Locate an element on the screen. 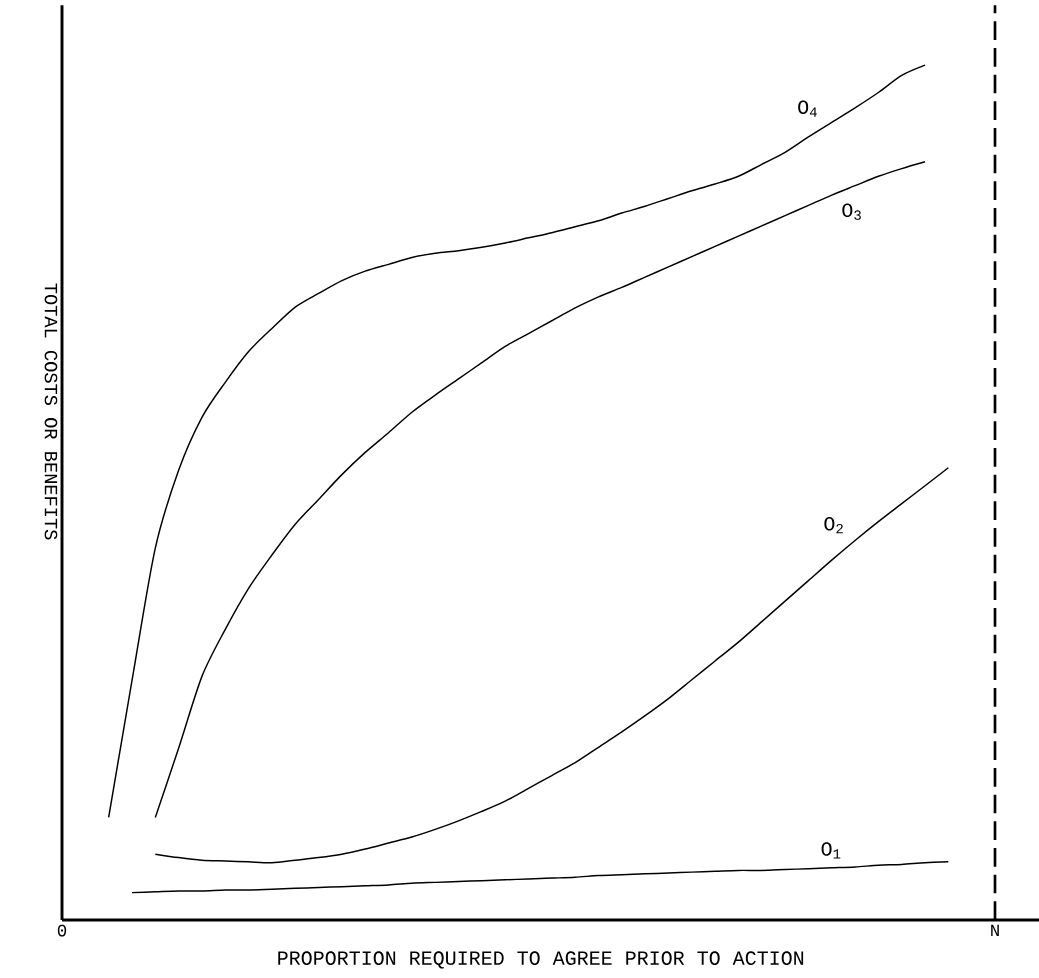 Image resolution: width=1039 pixels, height=978 pixels. x-tick-label: N is located at coordinates (995, 930).